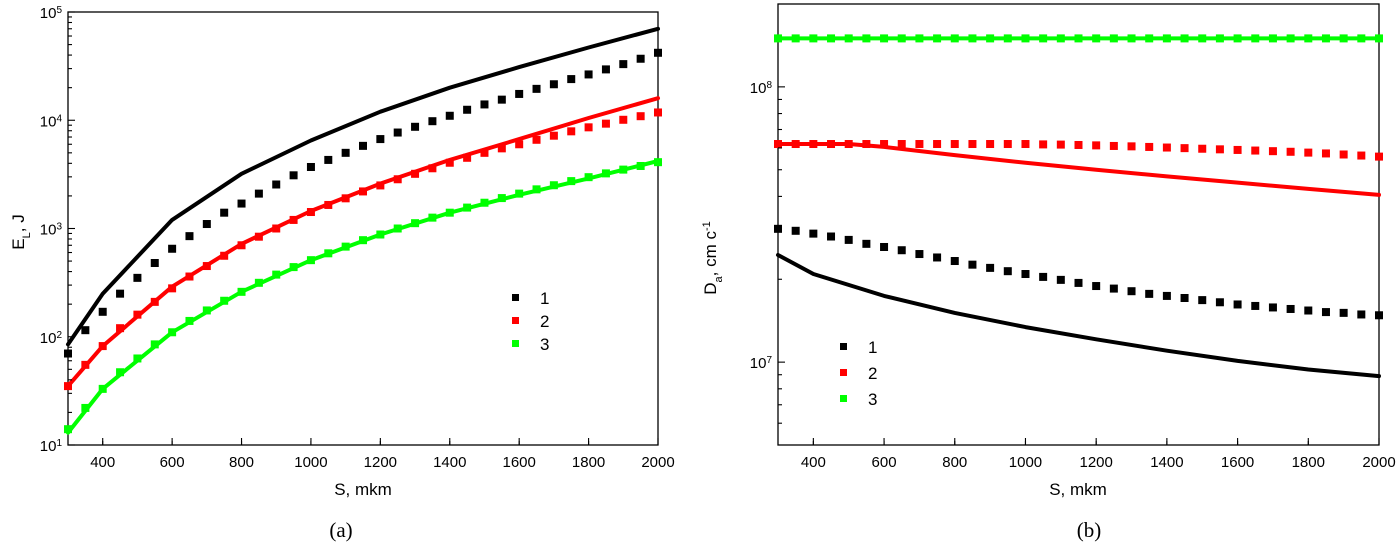  I want to click on y-tick-label: 10⁵, so click(51, 14).